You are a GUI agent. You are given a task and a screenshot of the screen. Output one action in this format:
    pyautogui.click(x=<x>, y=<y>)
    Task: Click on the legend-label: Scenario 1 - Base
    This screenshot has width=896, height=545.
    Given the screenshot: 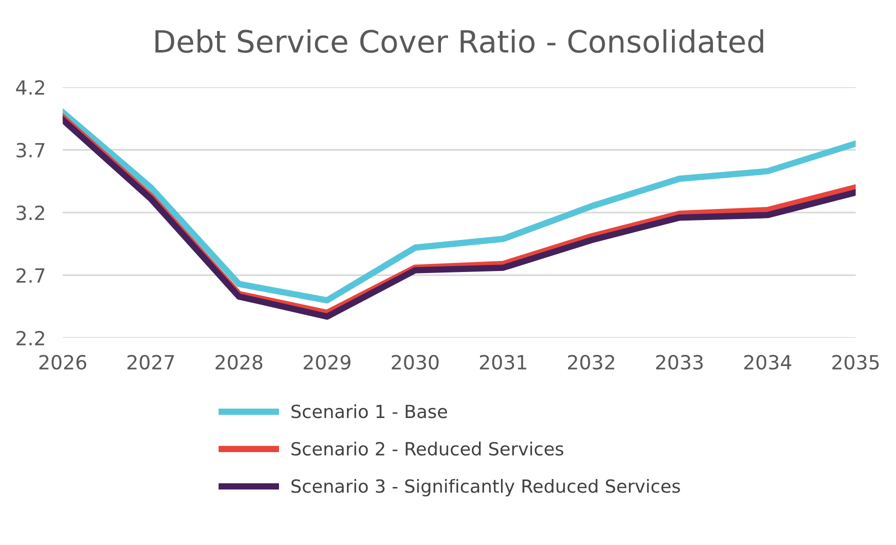 What is the action you would take?
    pyautogui.click(x=370, y=411)
    